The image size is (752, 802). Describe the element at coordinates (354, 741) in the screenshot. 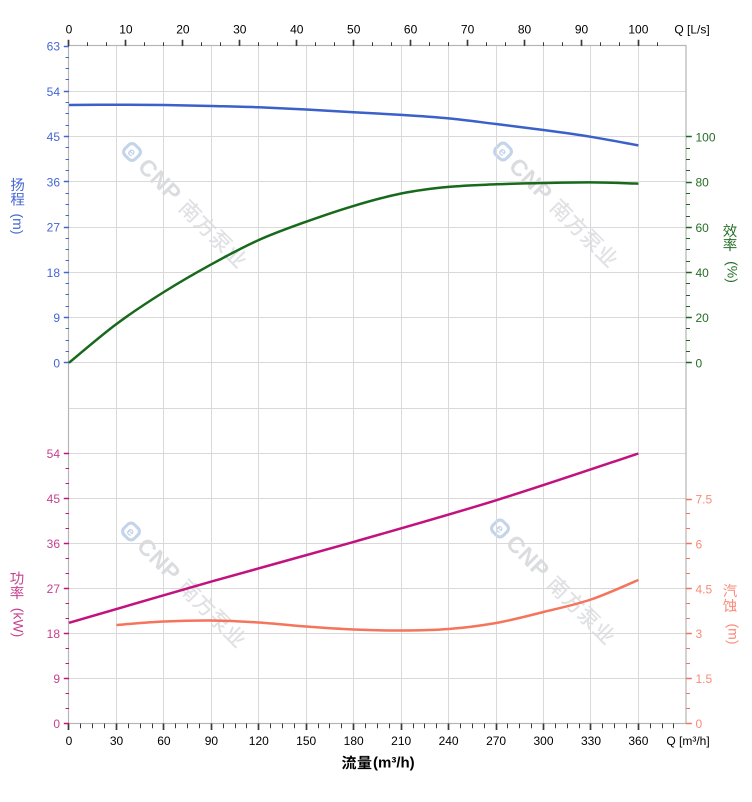

I see `svg-text: 180` at that location.